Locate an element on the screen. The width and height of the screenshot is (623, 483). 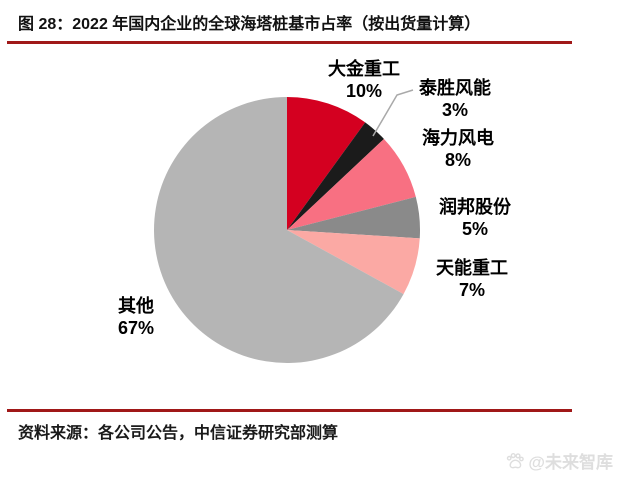
watermark: @未来智库 is located at coordinates (559, 460).